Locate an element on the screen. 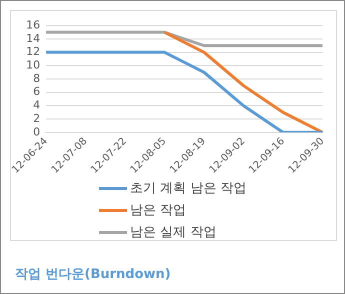  y-tick-label: 16 is located at coordinates (33, 25).